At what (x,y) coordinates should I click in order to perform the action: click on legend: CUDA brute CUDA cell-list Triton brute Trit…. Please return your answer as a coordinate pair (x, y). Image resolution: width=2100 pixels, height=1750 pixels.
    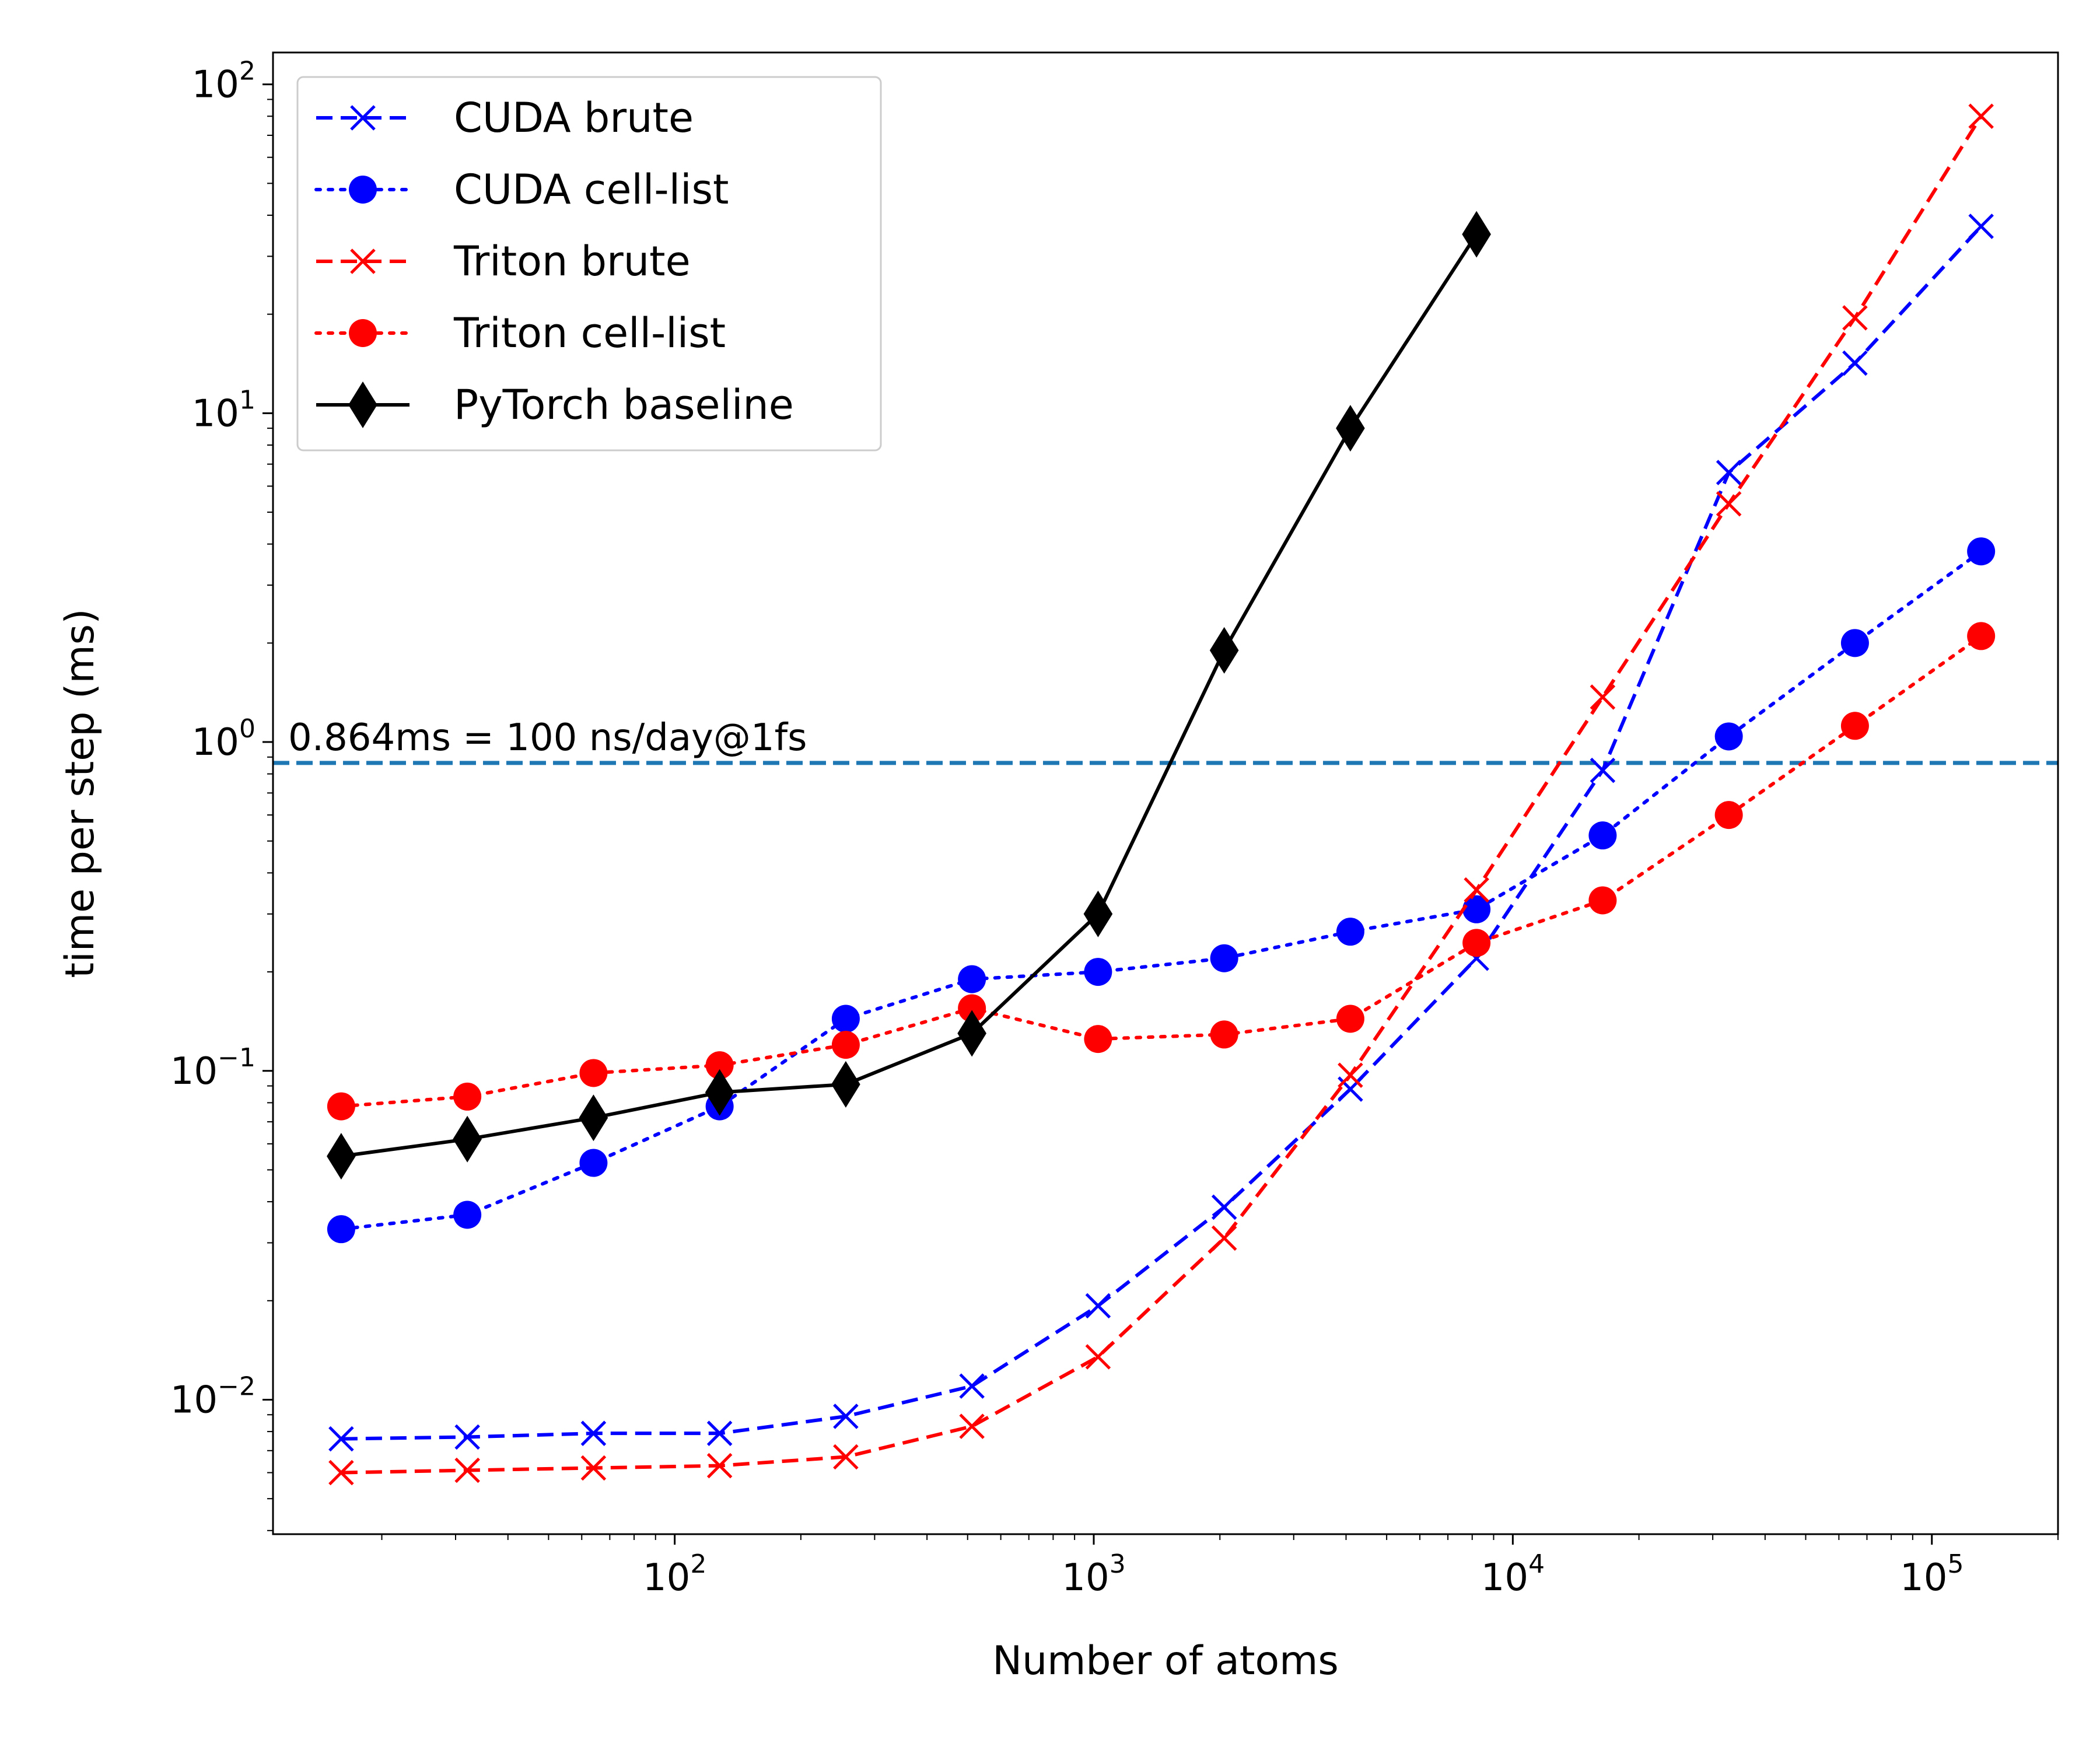
    Looking at the image, I should click on (589, 264).